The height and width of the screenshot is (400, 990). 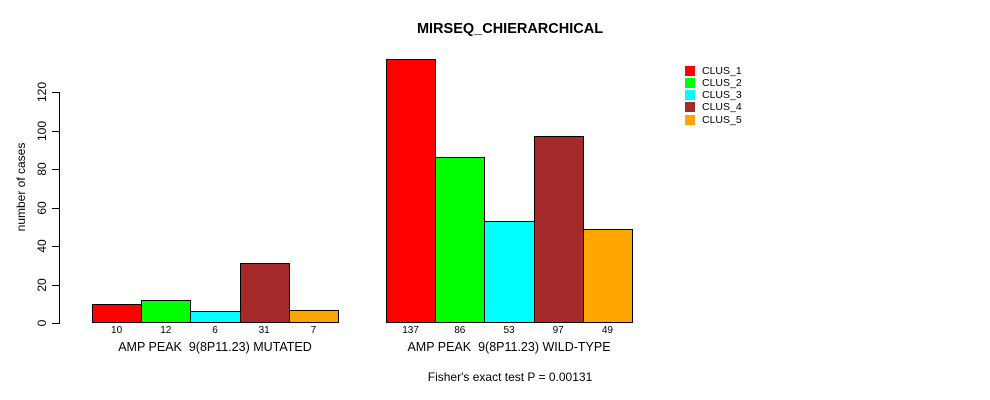 I want to click on legend-item: CLUS_4, so click(x=713, y=107).